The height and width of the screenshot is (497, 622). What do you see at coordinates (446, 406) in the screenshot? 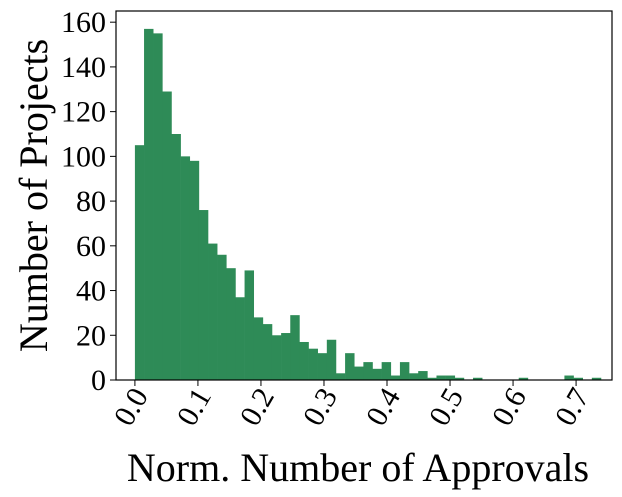
I see `x-tick-label: 0.5` at bounding box center [446, 406].